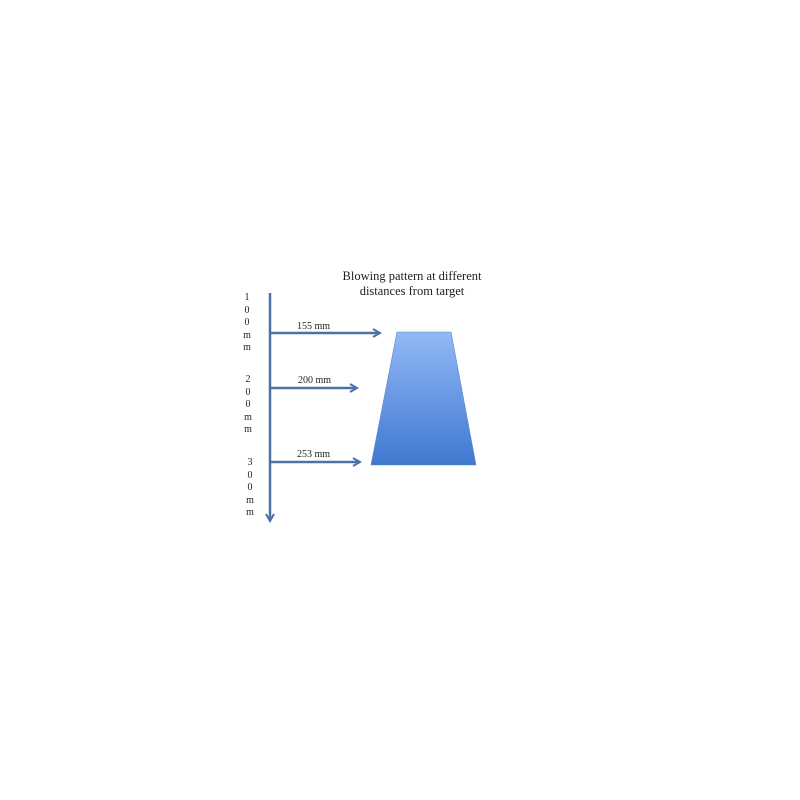  What do you see at coordinates (315, 380) in the screenshot?
I see `arrow-label-200mm: 200 mm` at bounding box center [315, 380].